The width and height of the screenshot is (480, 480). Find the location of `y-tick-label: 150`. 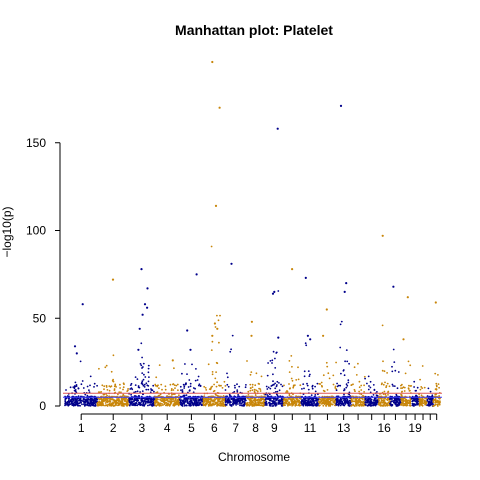

y-tick-label: 150 is located at coordinates (36, 143).